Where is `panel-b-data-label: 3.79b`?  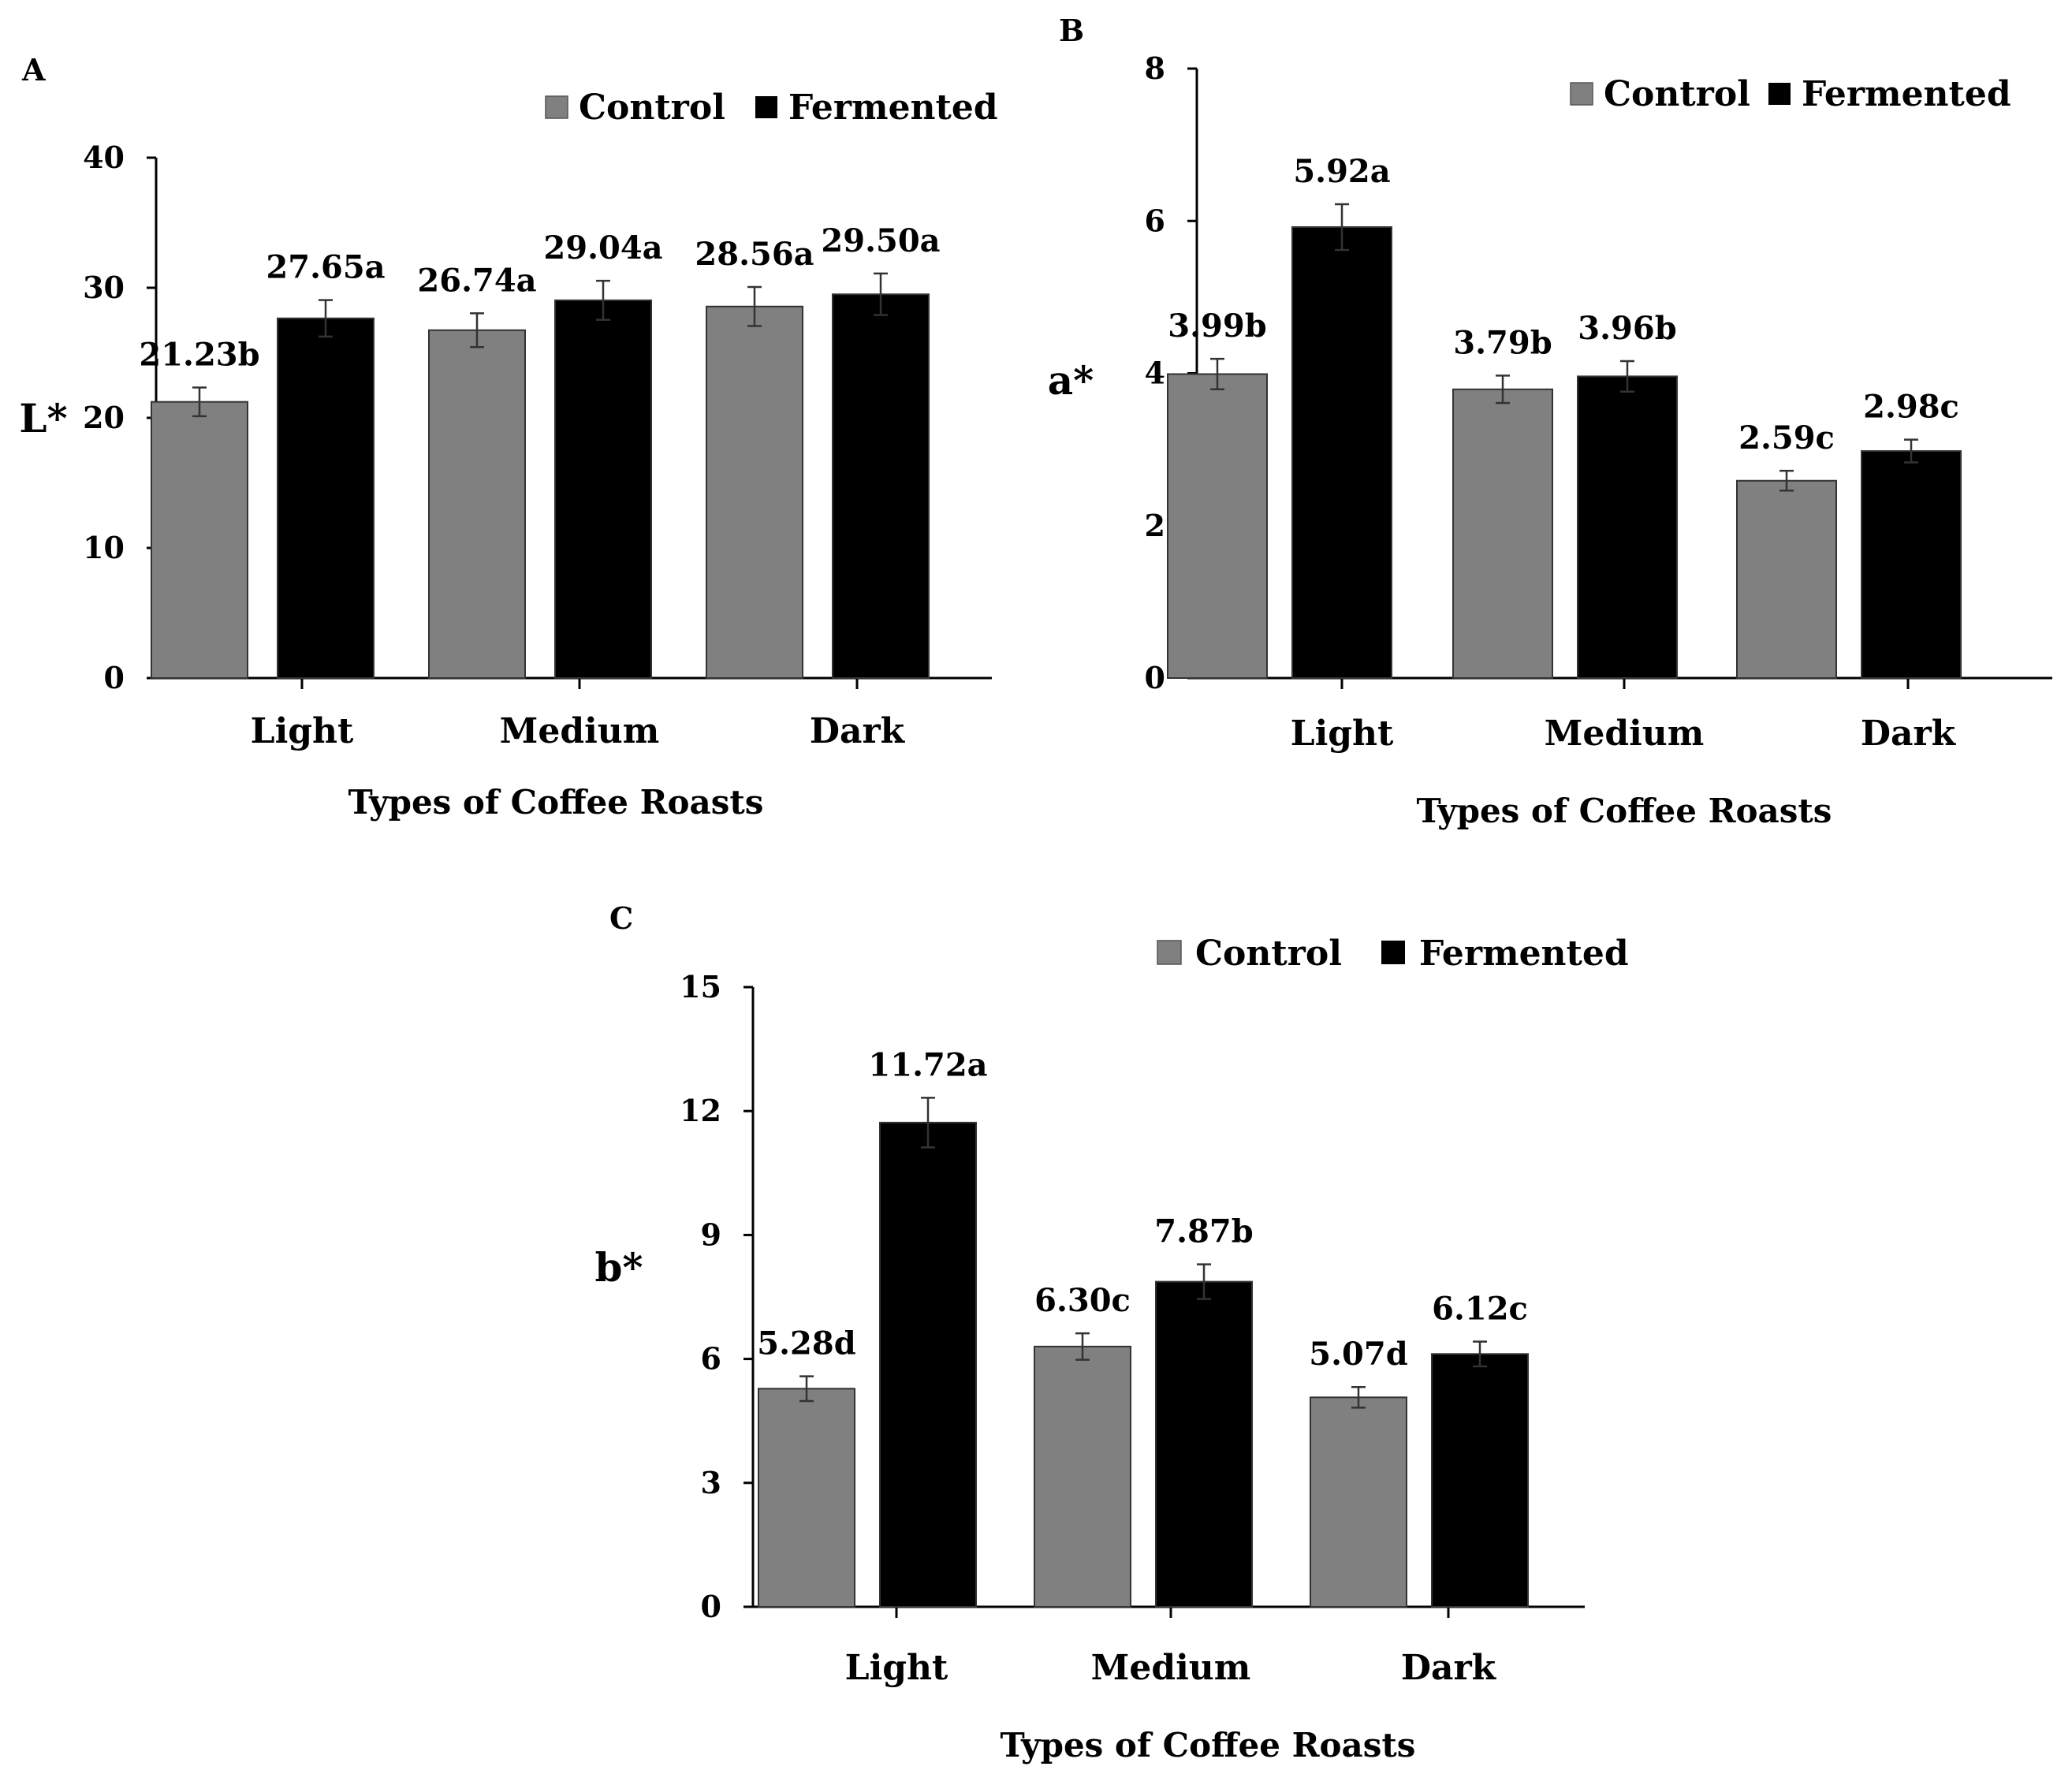
panel-b-data-label: 3.79b is located at coordinates (1502, 342).